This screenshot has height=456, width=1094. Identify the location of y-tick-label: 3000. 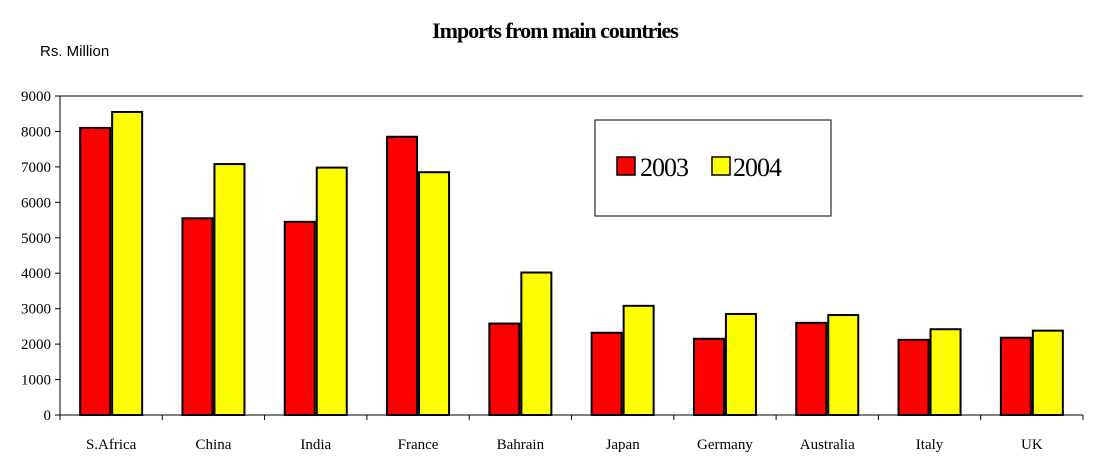
(36, 310).